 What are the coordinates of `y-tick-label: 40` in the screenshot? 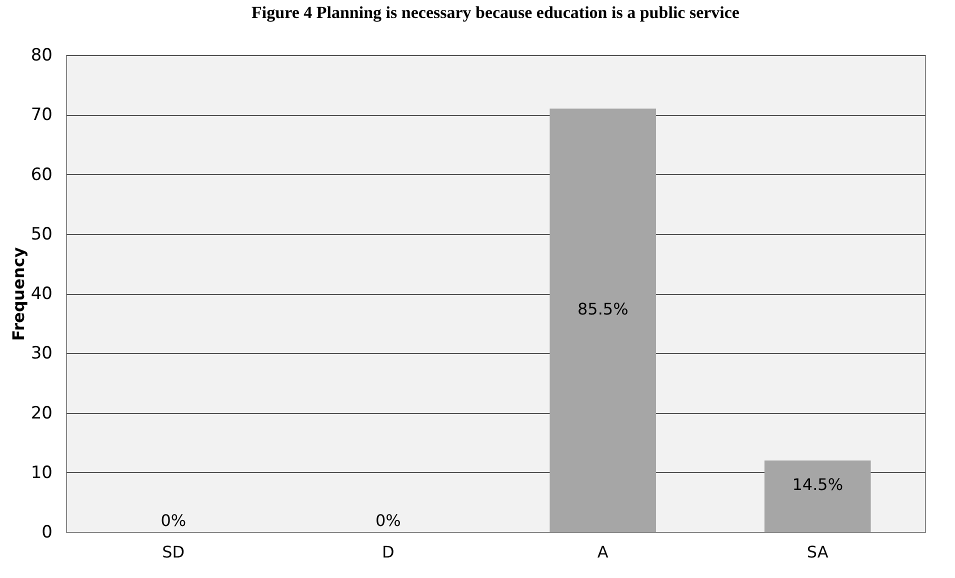 It's located at (41, 294).